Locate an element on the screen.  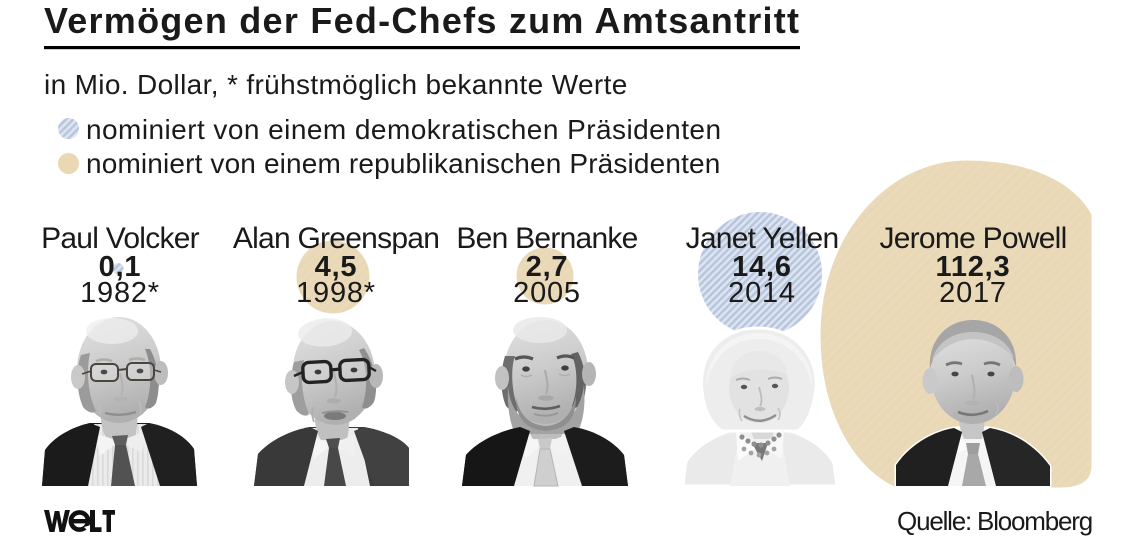
svg-text:Vermögen der Fed-Chefs zum Amt: Vermögen der Fed-Chefs zum Amtsantritt is located at coordinates (422, 20).